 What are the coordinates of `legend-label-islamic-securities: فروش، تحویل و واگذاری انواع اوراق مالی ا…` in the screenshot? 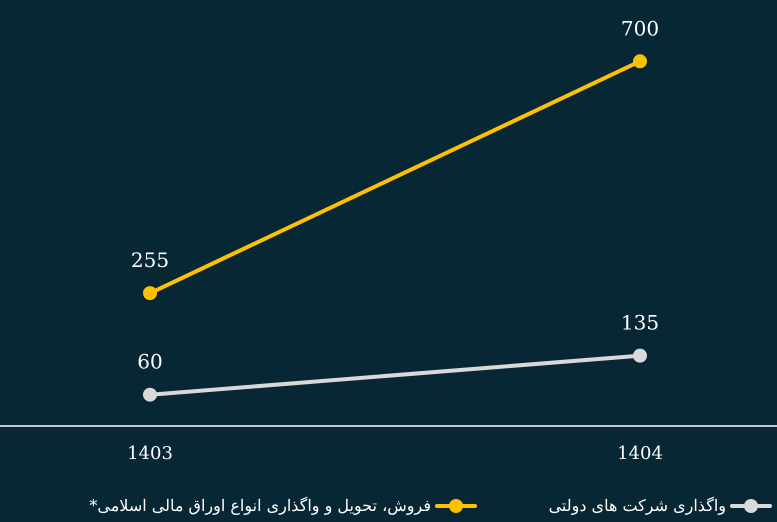 It's located at (260, 505).